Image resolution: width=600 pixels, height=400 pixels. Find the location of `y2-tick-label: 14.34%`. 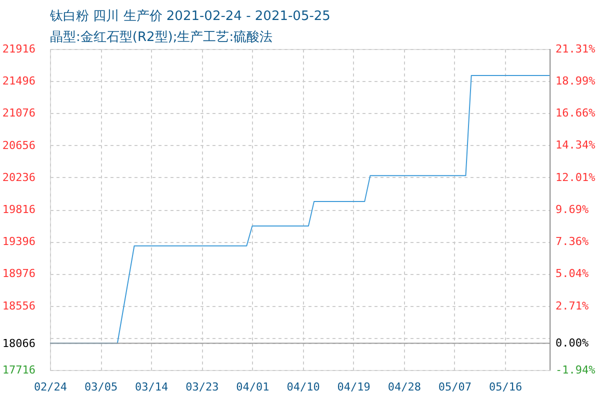

y2-tick-label: 14.34% is located at coordinates (576, 145).